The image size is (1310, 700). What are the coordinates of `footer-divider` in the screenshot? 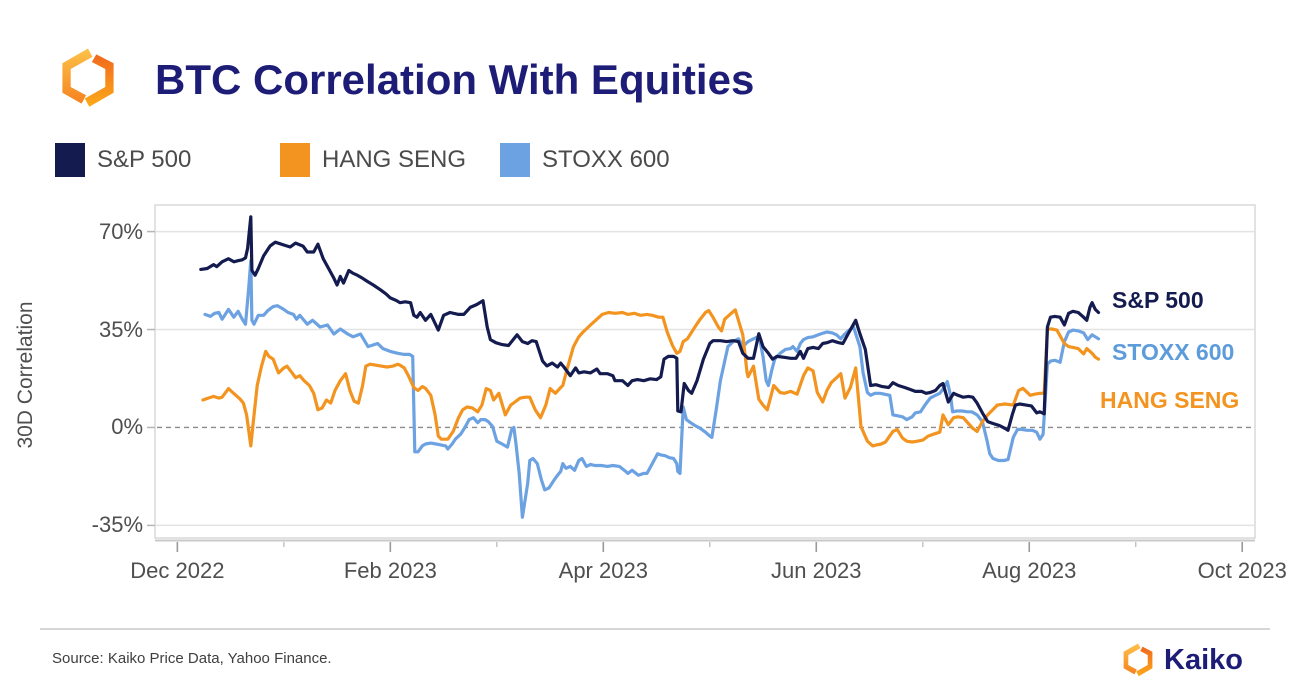 It's located at (655, 629).